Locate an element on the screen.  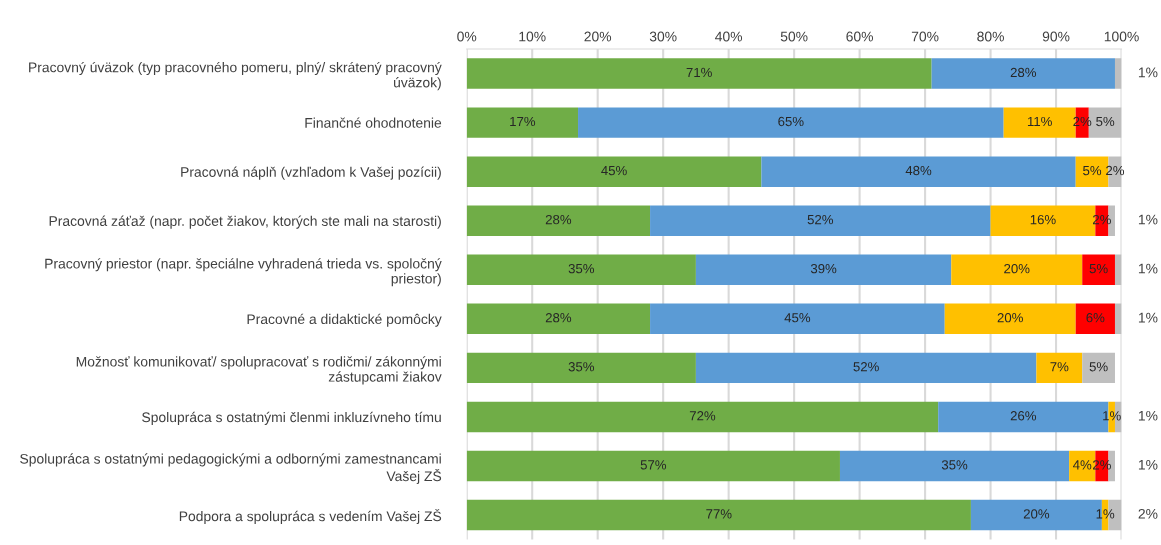
data-label: 39% is located at coordinates (823, 268).